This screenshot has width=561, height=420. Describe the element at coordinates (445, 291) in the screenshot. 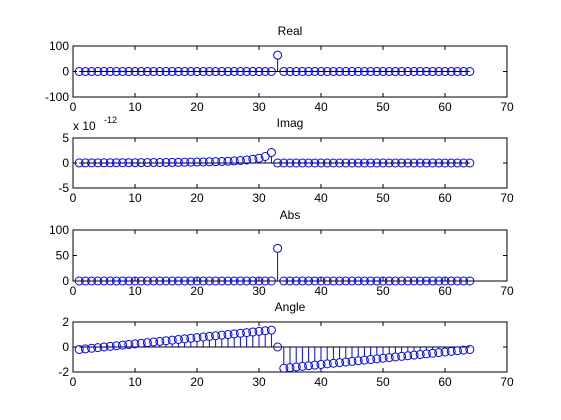

I see `x-tick-label: 60` at that location.